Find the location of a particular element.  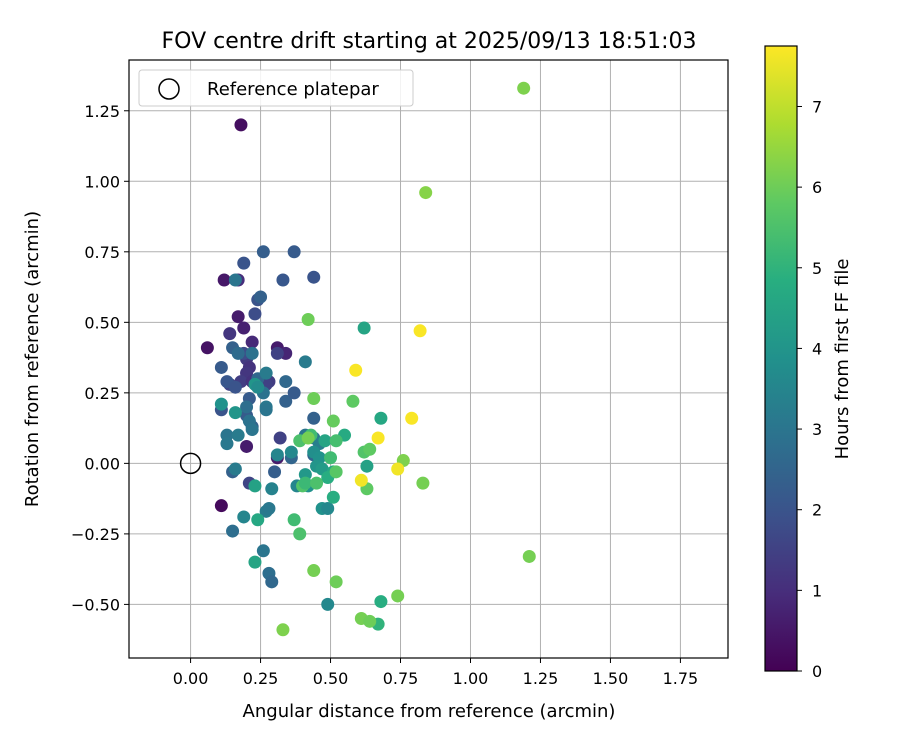

y-tick-label: 0.75 is located at coordinates (102, 252).